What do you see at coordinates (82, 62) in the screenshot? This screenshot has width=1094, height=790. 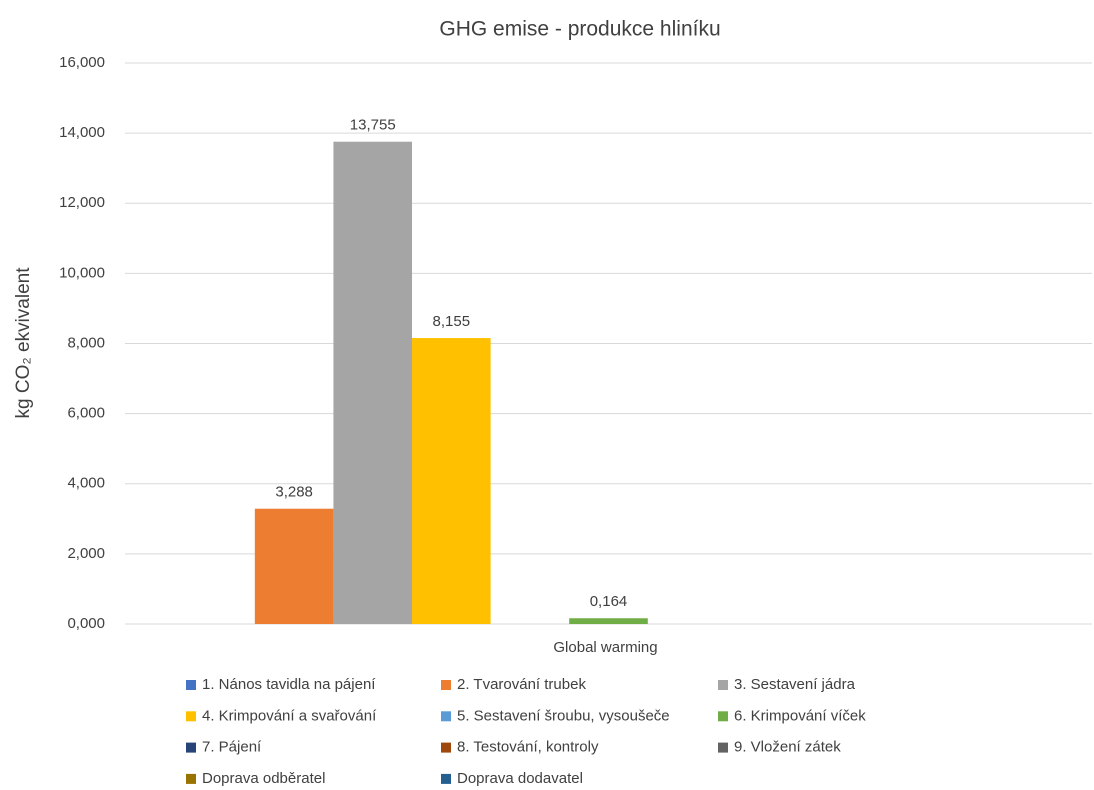 I see `y-tick-label: 16,000` at bounding box center [82, 62].